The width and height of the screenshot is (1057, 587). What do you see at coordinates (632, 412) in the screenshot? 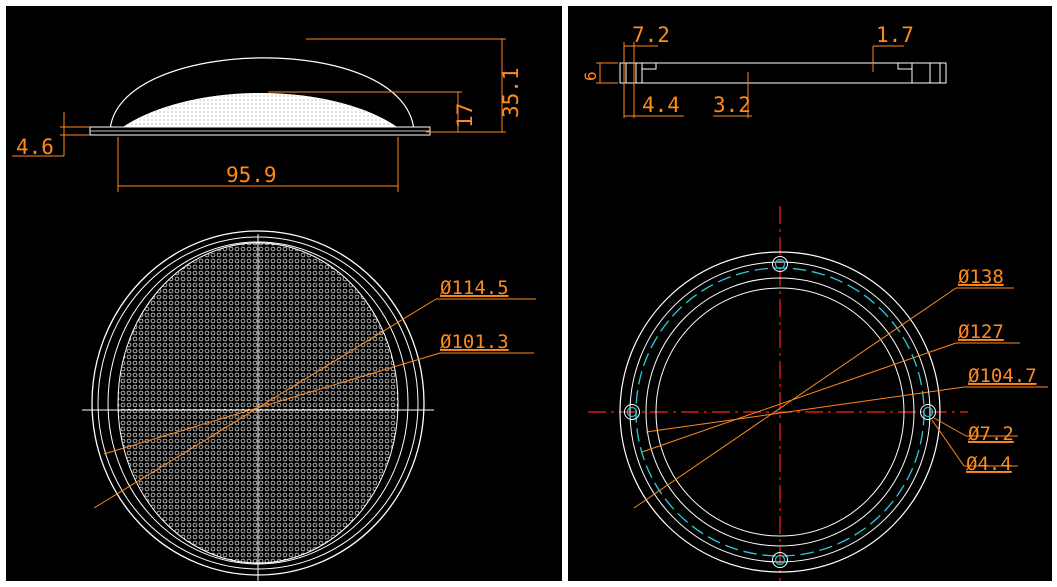
I see `bolt-hole-left` at bounding box center [632, 412].